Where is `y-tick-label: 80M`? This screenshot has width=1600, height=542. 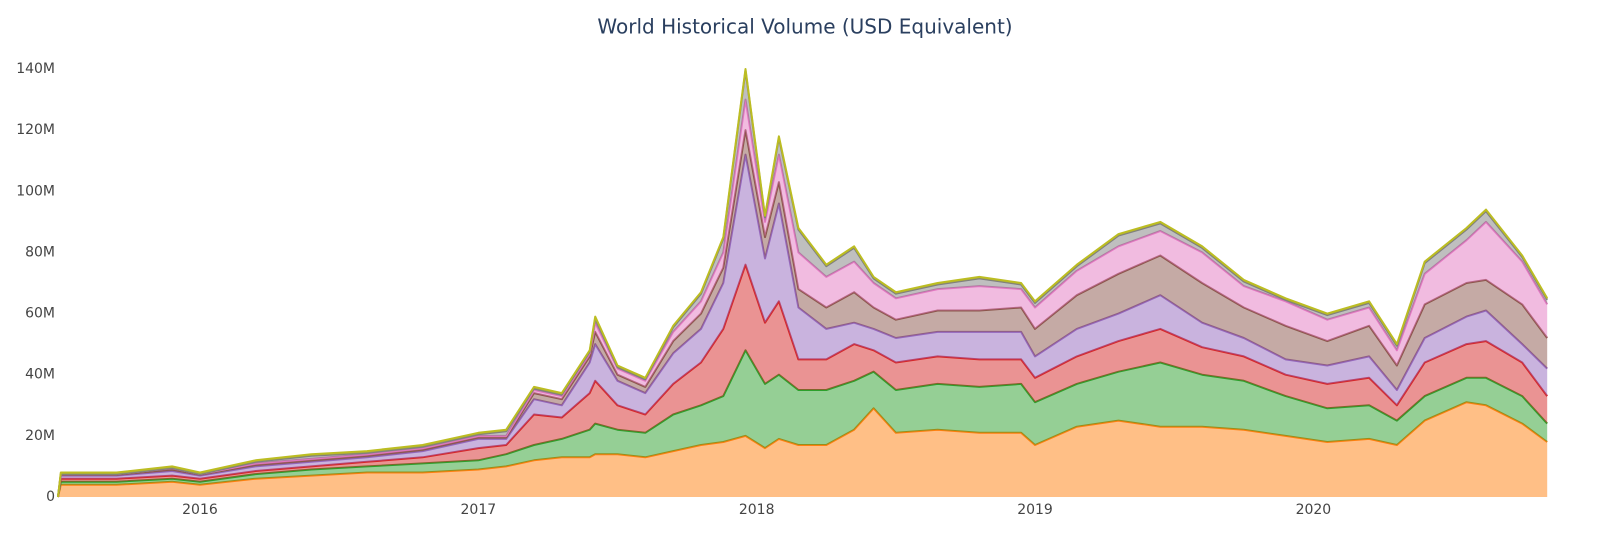 y-tick-label: 80M is located at coordinates (40, 252).